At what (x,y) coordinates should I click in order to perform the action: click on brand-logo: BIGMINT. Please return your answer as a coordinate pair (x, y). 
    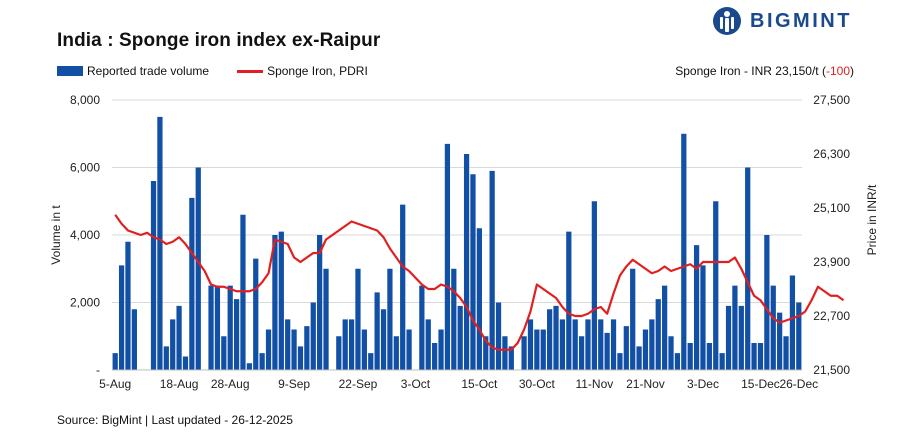
    Looking at the image, I should click on (782, 21).